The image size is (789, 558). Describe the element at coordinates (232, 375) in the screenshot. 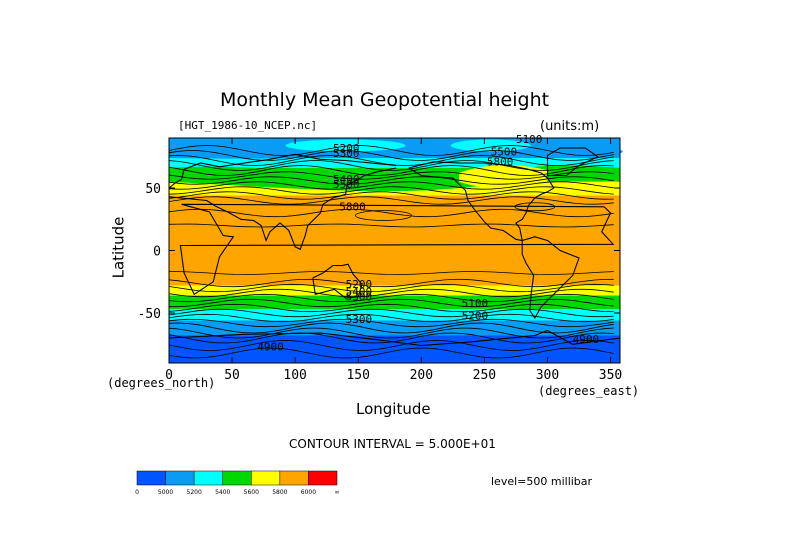

I see `x-tick-label: 50` at that location.